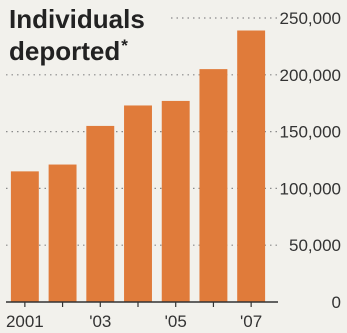 This screenshot has width=347, height=333. Describe the element at coordinates (251, 166) in the screenshot. I see `bar-2007` at that location.